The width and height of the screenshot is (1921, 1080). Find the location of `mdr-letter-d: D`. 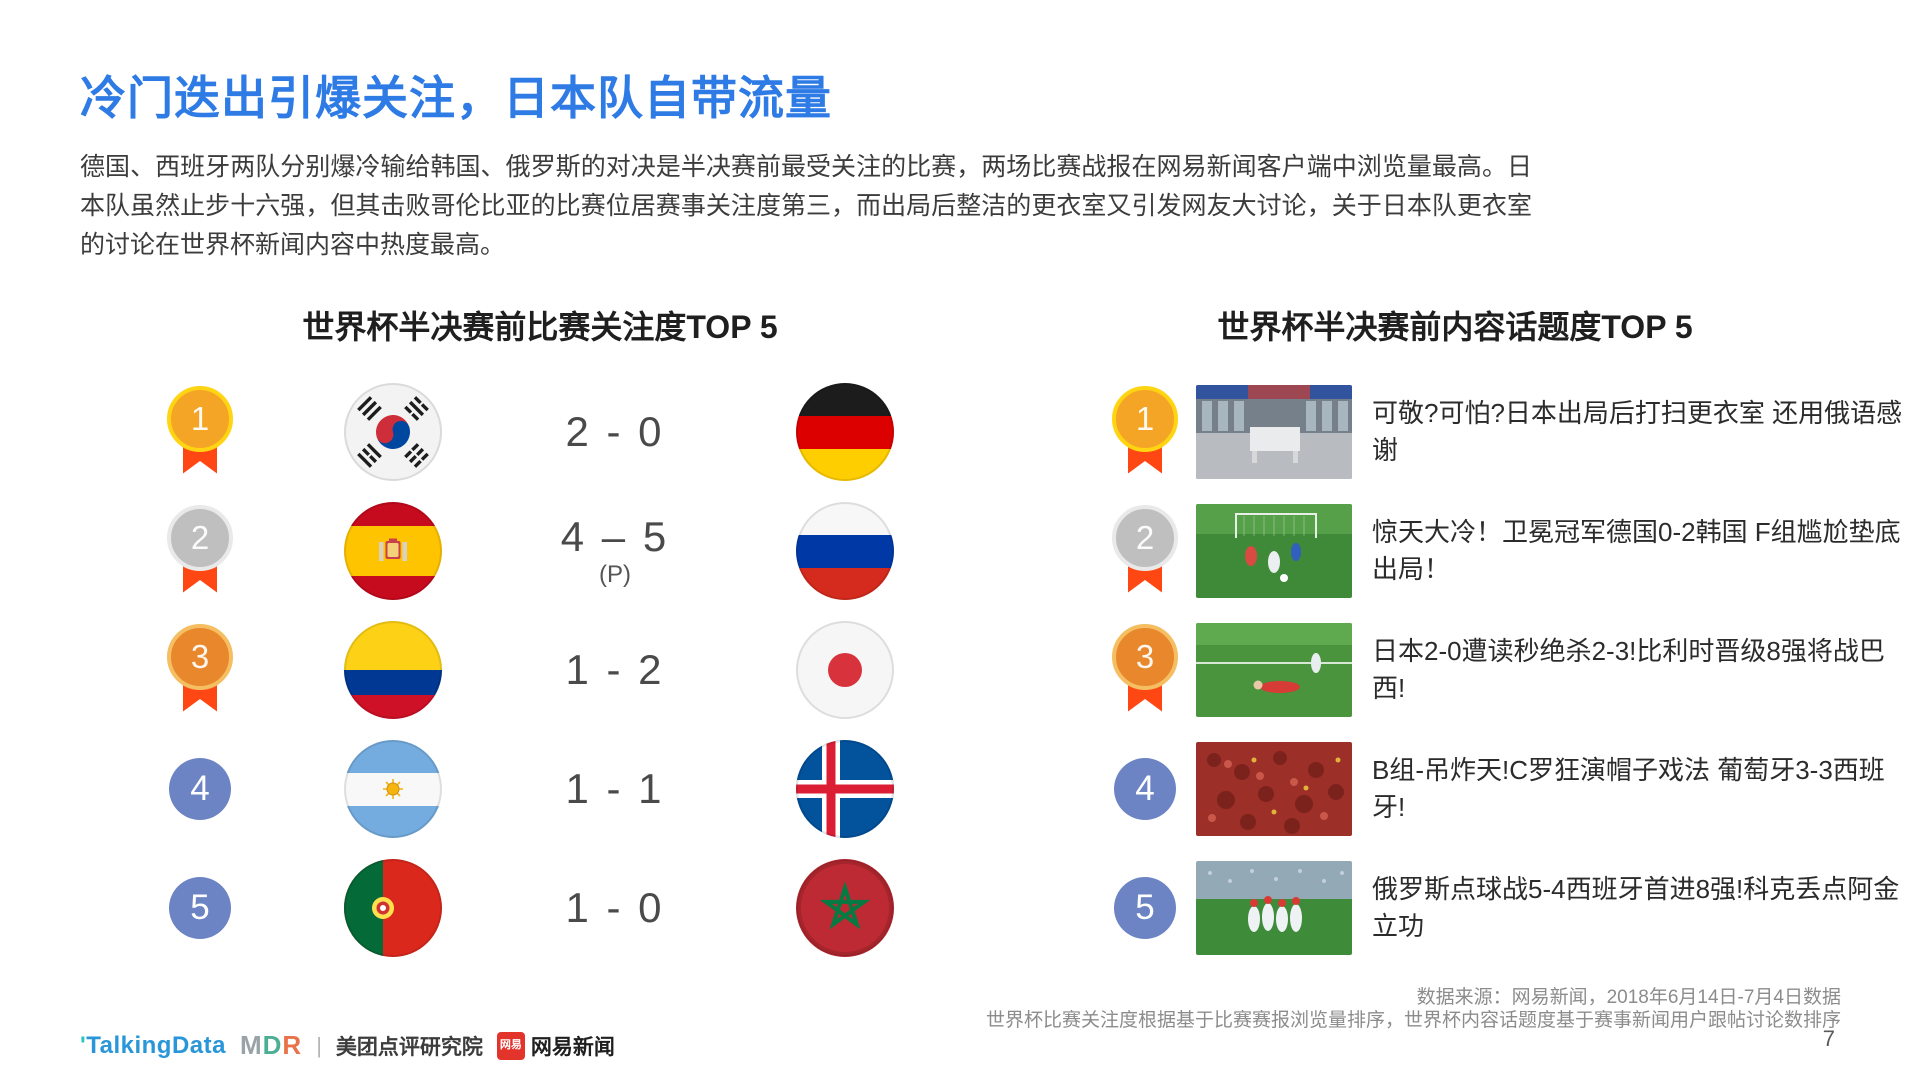

mdr-letter-d: D is located at coordinates (272, 1045).